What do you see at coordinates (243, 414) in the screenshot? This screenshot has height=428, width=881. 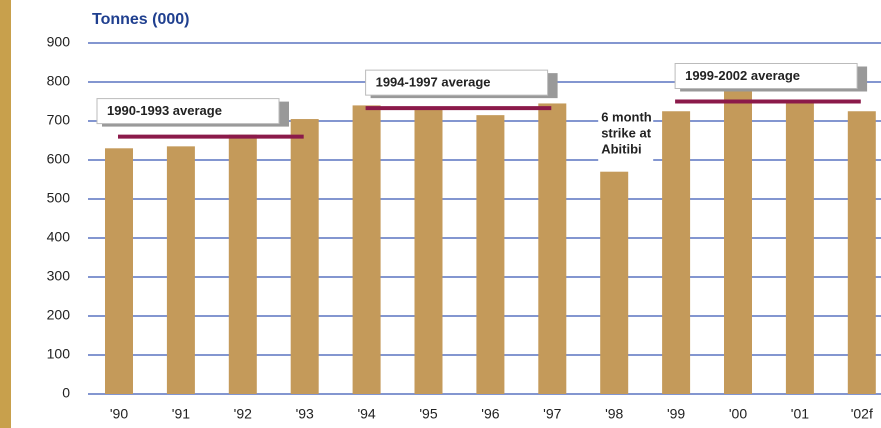 I see `x-tick-label: '92` at bounding box center [243, 414].